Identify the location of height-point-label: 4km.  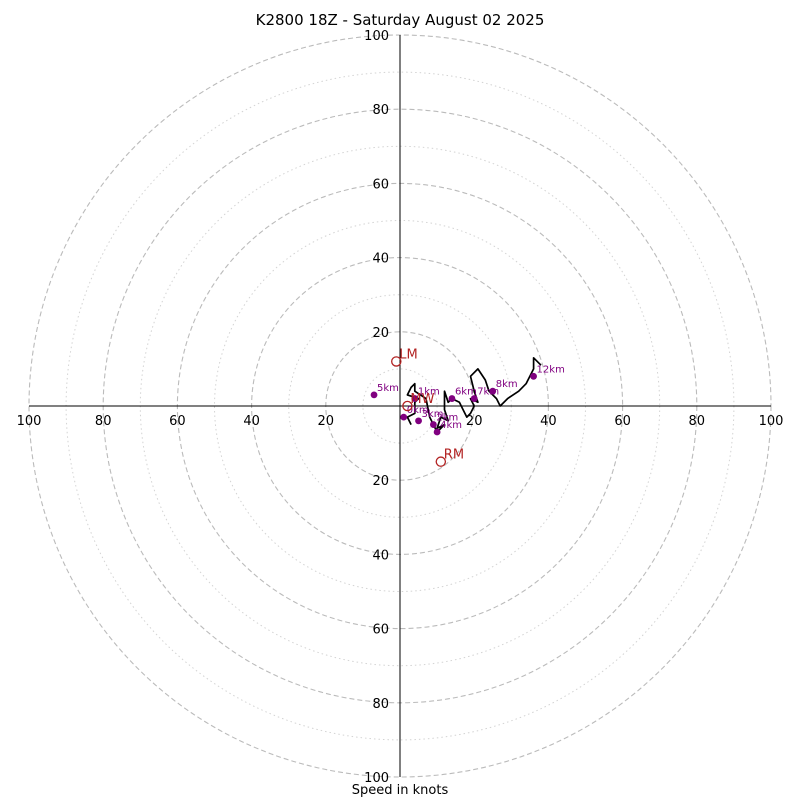
(451, 425).